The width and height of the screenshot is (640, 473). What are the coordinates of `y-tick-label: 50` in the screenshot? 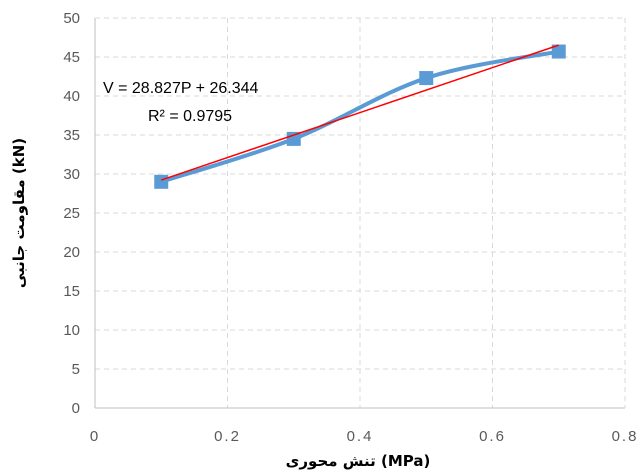 It's located at (71, 18).